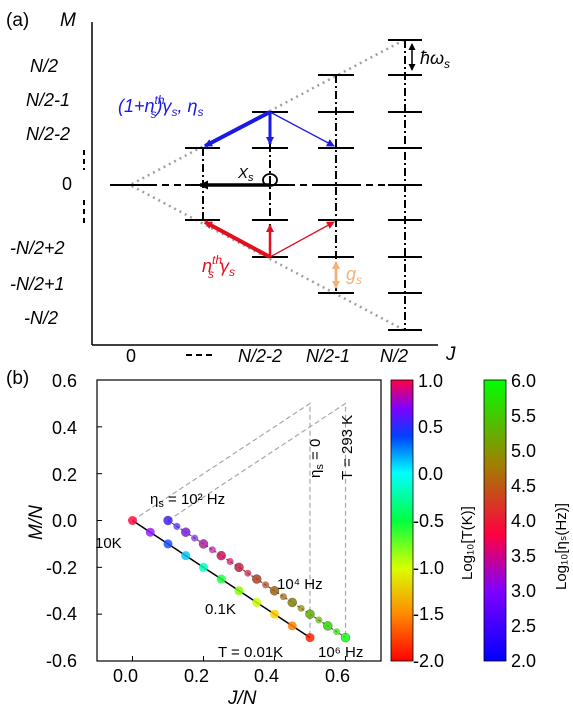 The width and height of the screenshot is (573, 713). I want to click on eta-zero-label: ηs = 0, so click(316, 458).